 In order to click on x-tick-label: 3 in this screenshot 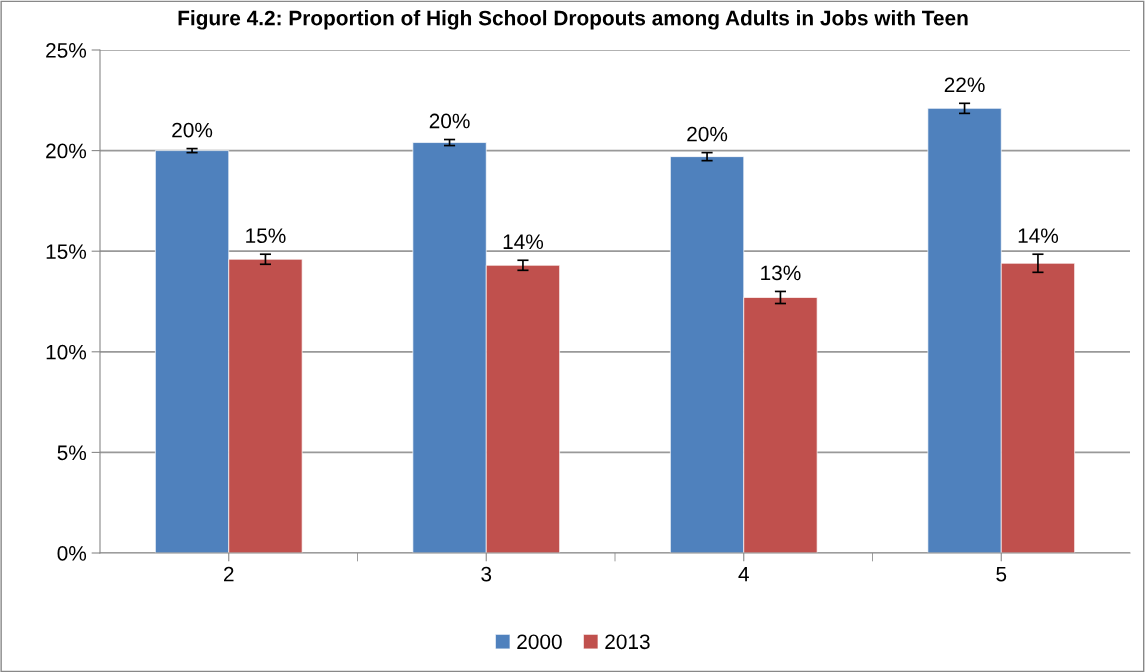, I will do `click(486, 574)`.